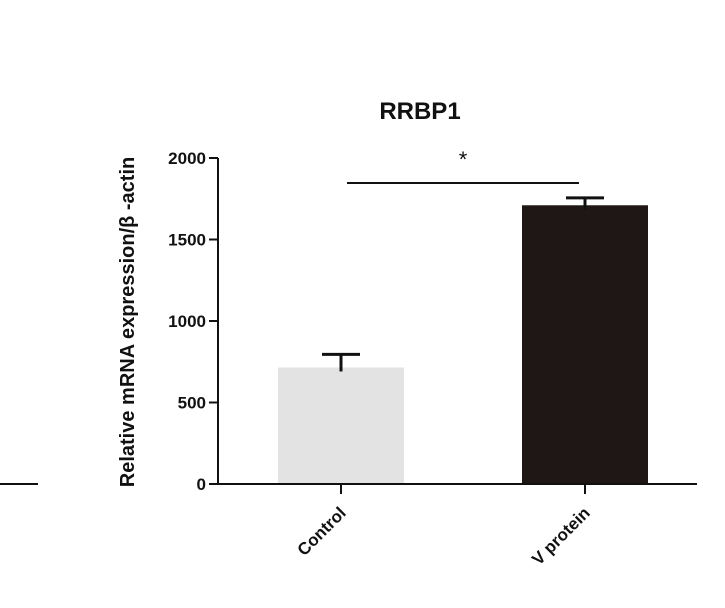  Describe the element at coordinates (201, 484) in the screenshot. I see `y-tick-label: 0` at that location.